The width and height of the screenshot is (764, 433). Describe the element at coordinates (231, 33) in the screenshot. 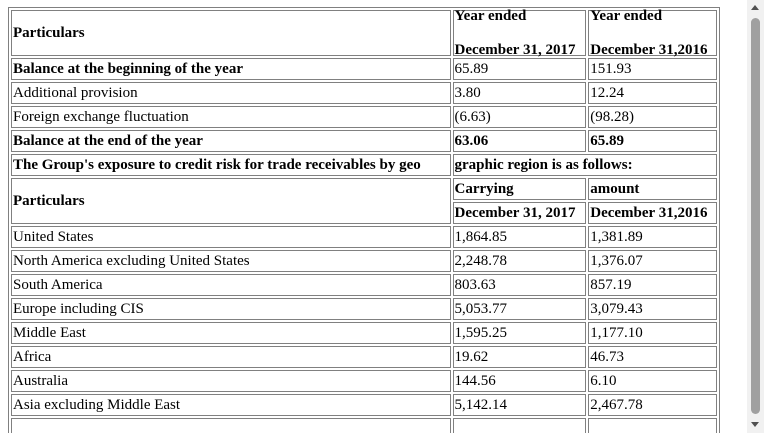

I see `table1-header-particulars: Particulars` at that location.